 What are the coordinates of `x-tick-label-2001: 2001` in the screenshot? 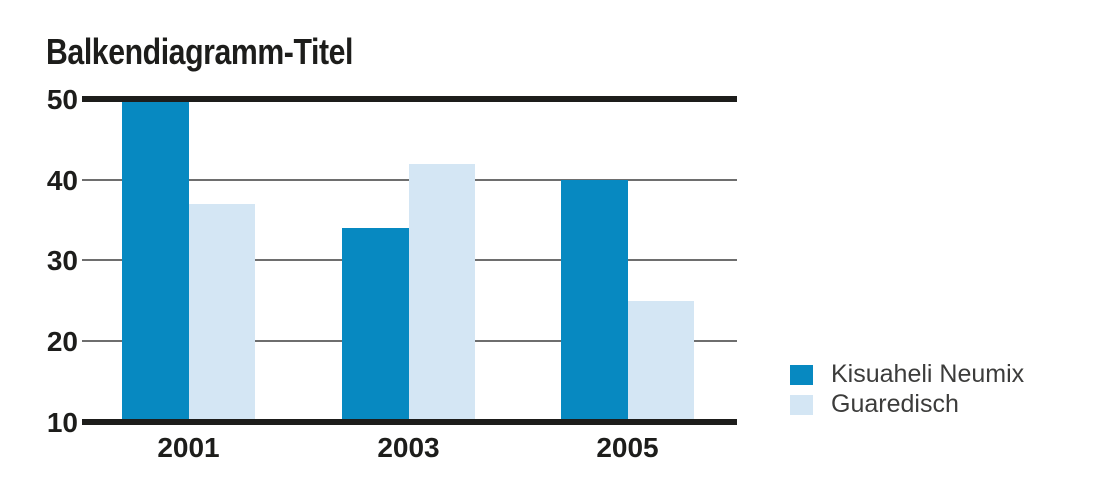 It's located at (188, 447).